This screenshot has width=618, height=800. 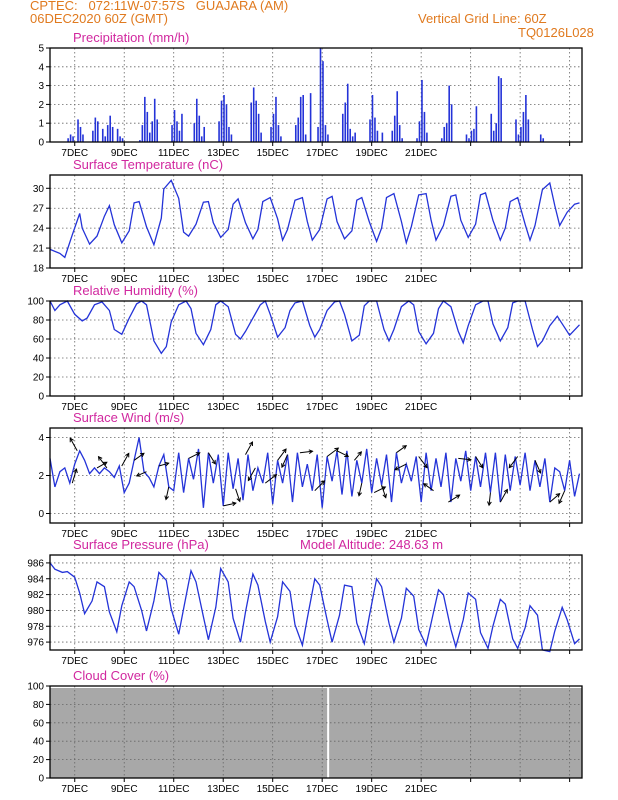 What do you see at coordinates (39, 760) in the screenshot?
I see `y-tick-label: 20` at bounding box center [39, 760].